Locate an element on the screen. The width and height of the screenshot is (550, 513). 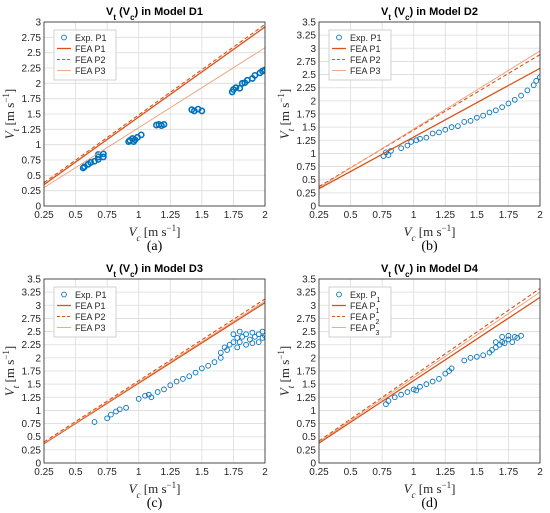
y-tick-label: 0.75 is located at coordinates (32, 424).